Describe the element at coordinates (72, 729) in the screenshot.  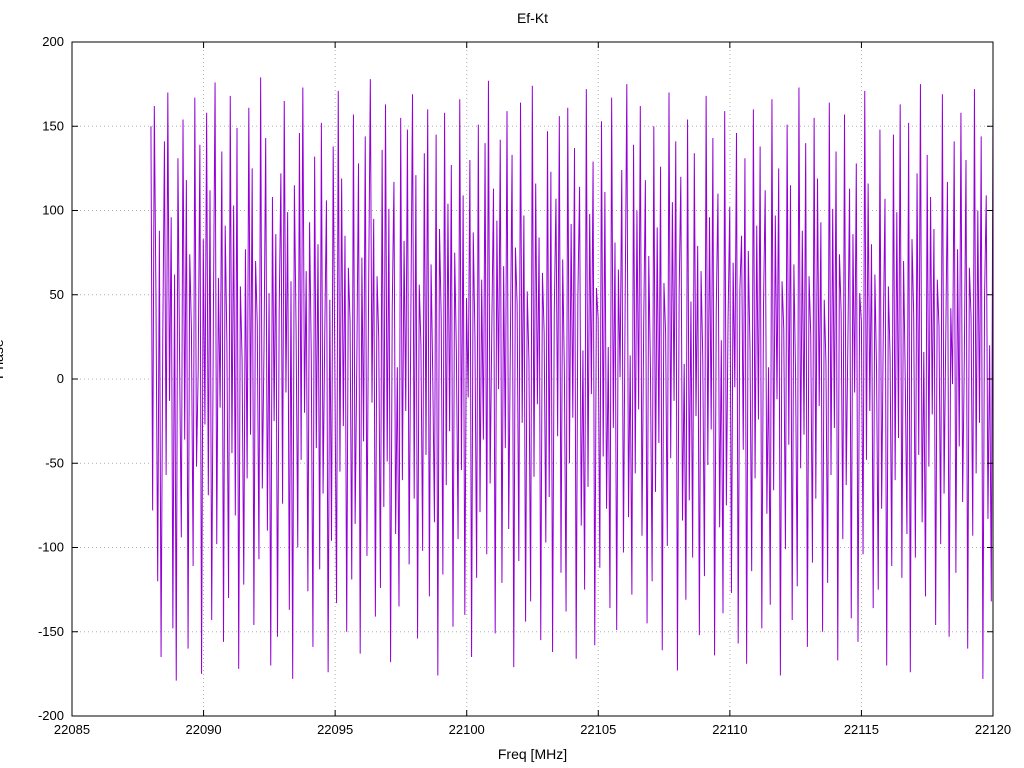
I see `x-tick-label: 22085` at that location.